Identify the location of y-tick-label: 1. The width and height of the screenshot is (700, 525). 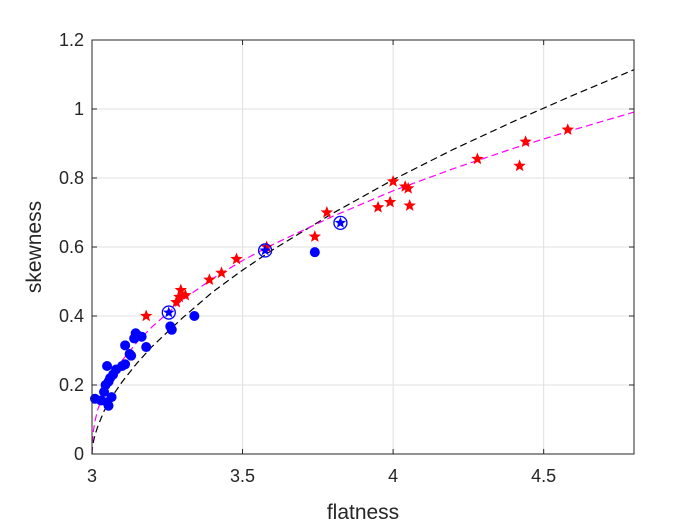
(79, 109).